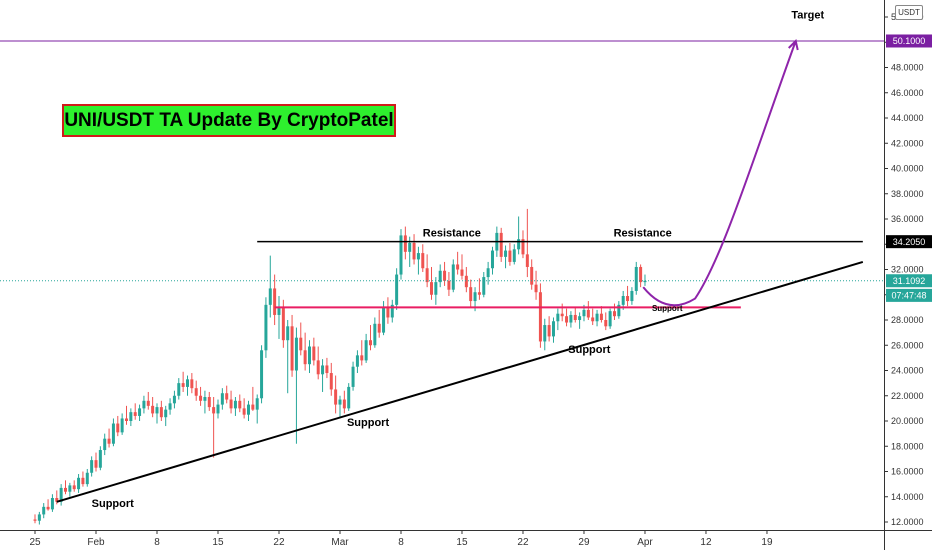 This screenshot has height=550, width=932. Describe the element at coordinates (909, 12) in the screenshot. I see `currency-badge: USDT` at that location.